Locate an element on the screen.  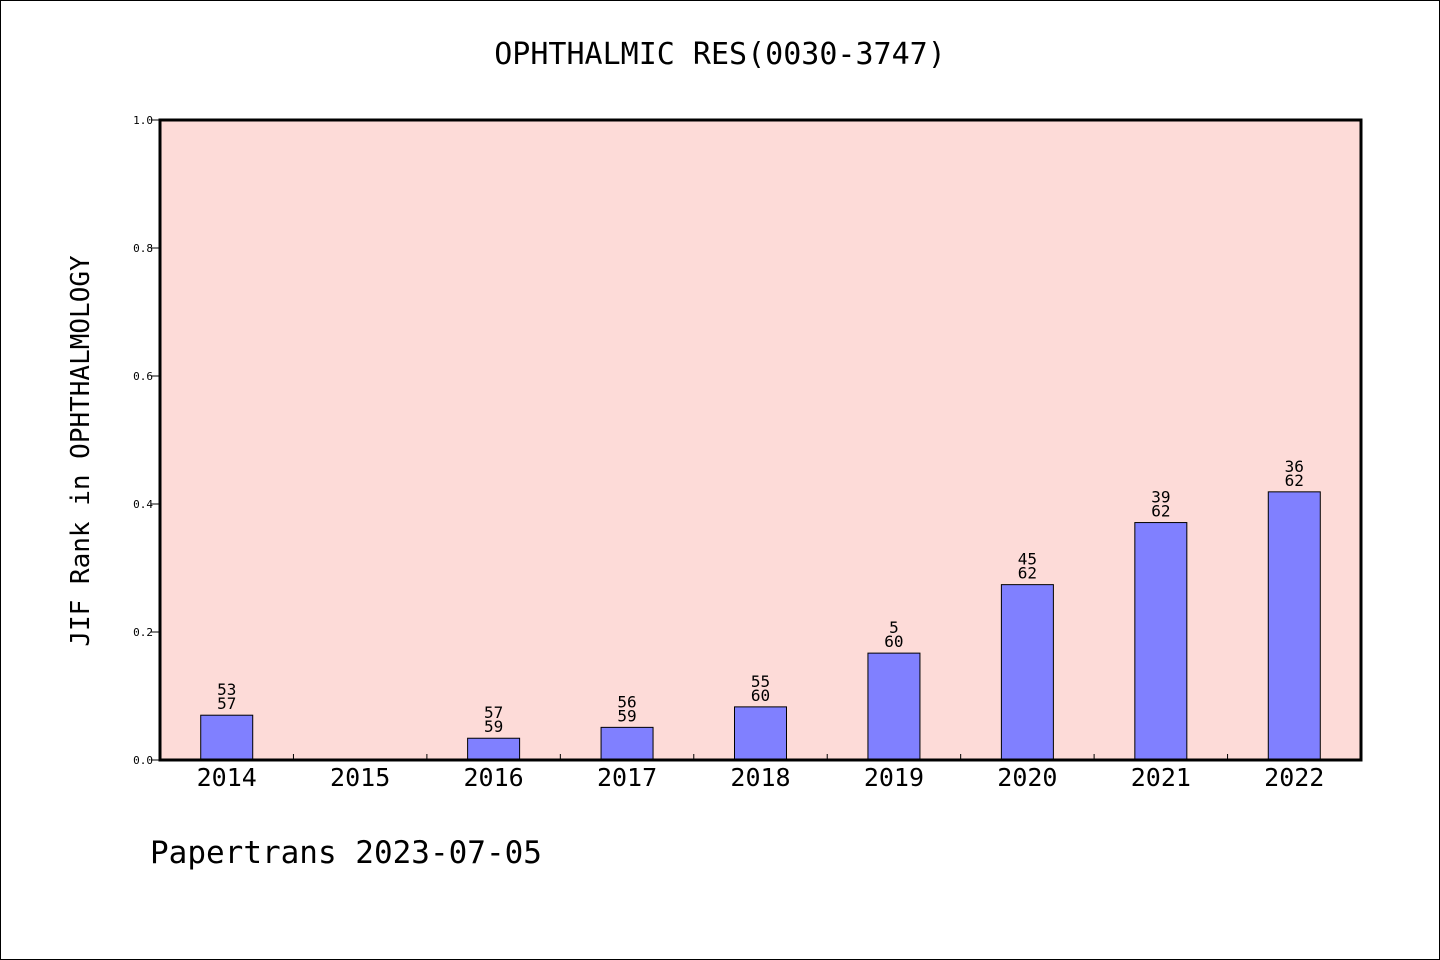
bar-label-rank: 36 is located at coordinates (1294, 466).